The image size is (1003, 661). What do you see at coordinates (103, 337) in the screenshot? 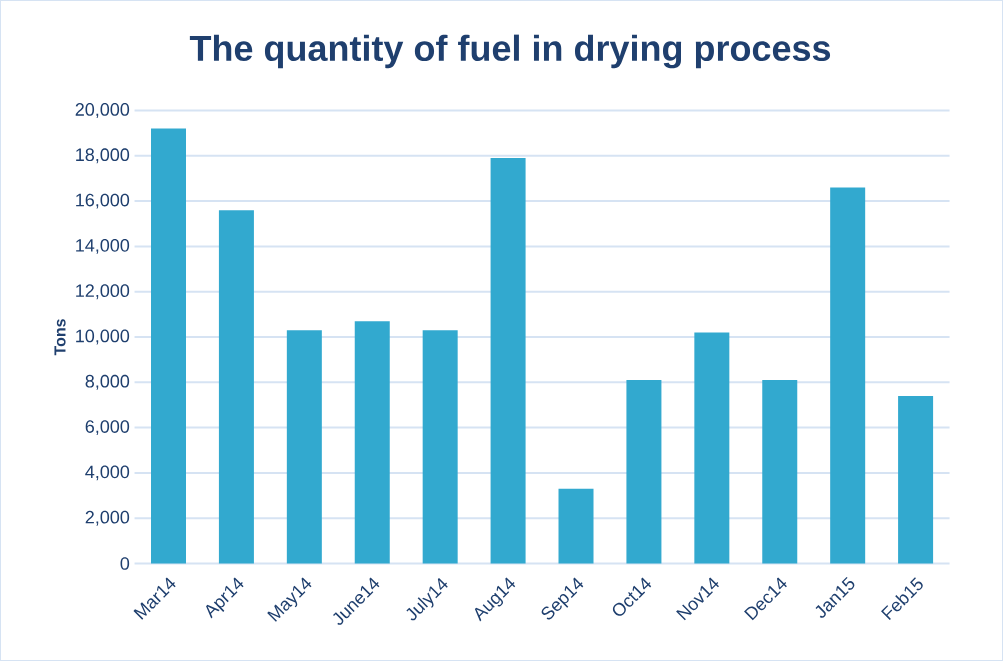
I see `y-tick-label: 10,000` at bounding box center [103, 337].